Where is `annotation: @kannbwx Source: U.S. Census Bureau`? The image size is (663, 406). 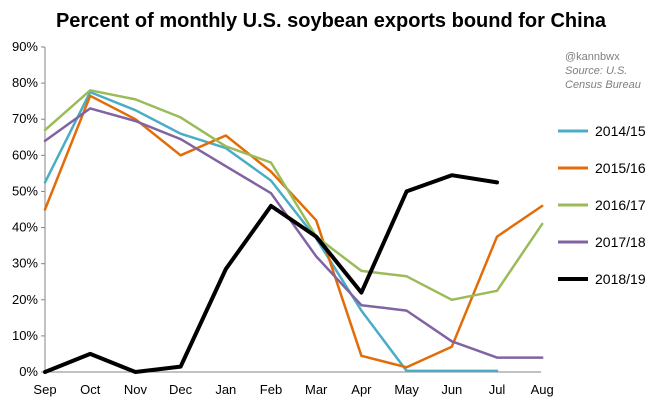 annotation: @kannbwx Source: U.S. Census Bureau is located at coordinates (603, 71).